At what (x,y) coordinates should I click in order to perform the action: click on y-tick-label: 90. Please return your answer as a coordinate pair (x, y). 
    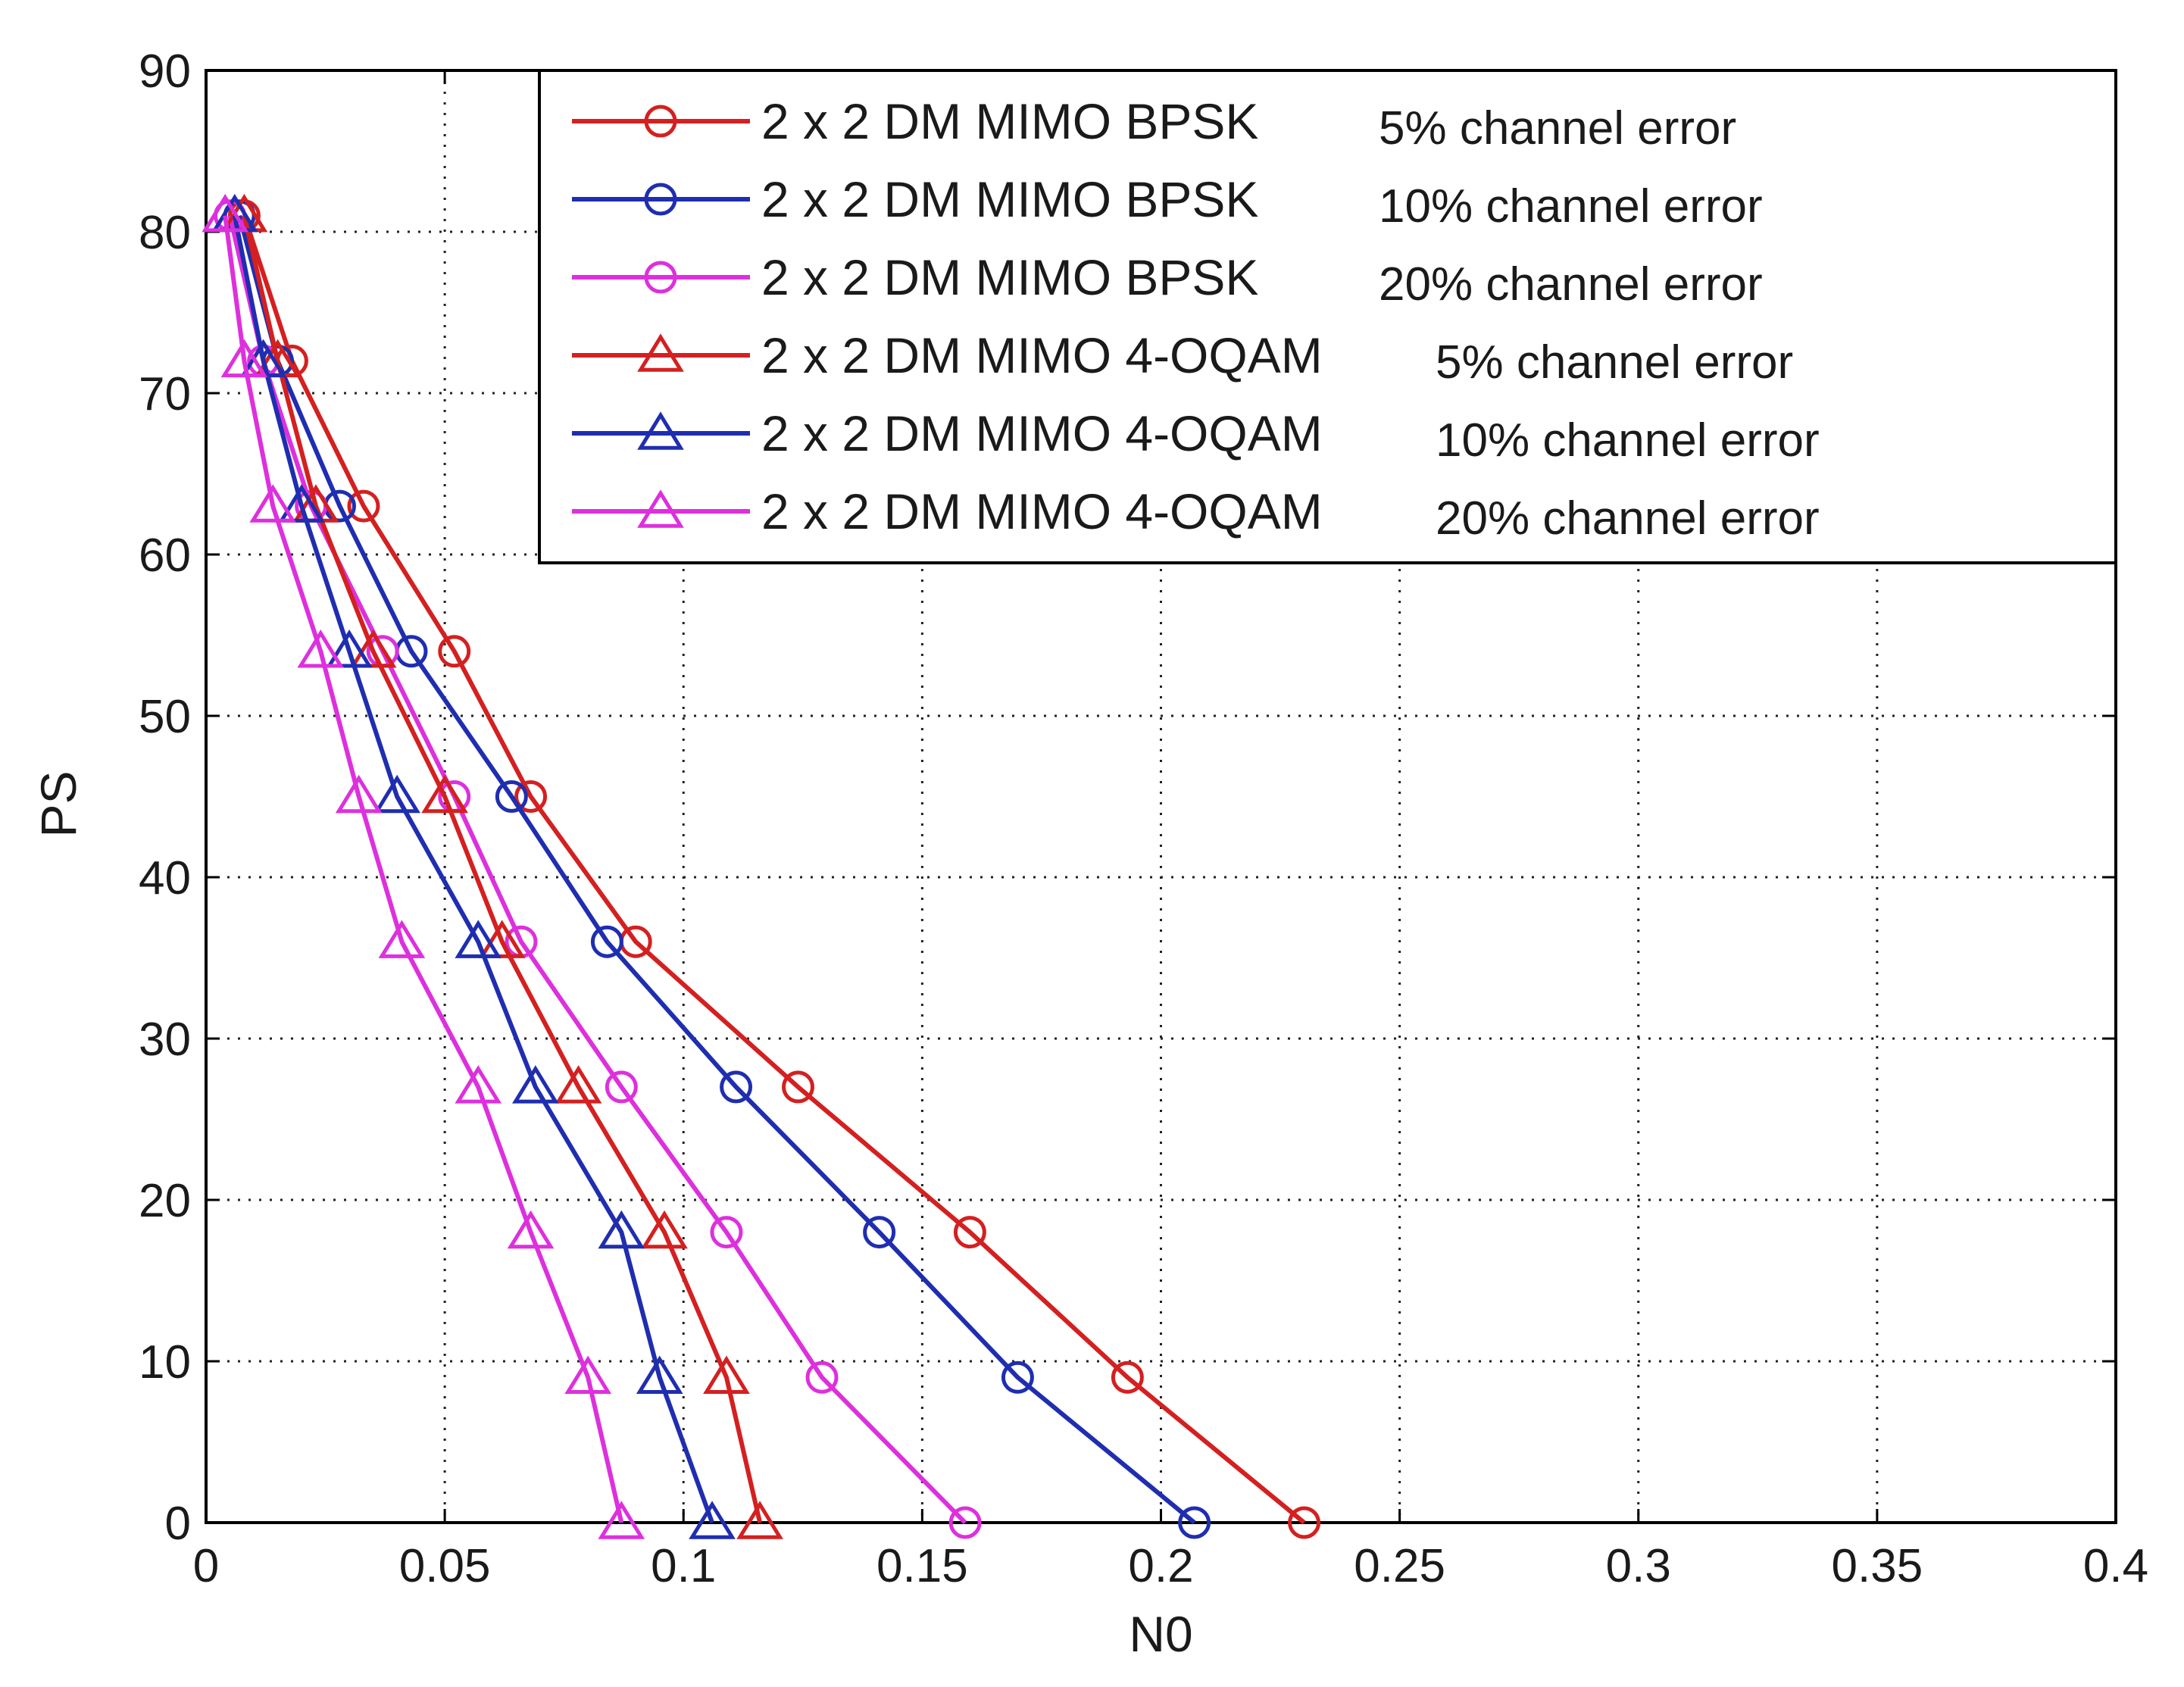
    Looking at the image, I should click on (165, 71).